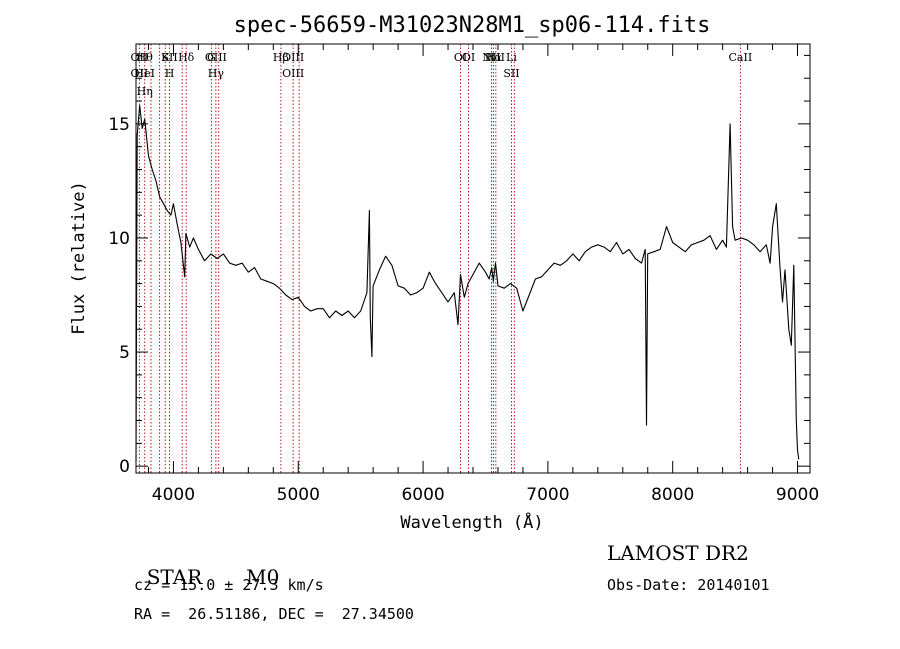 The image size is (900, 649). What do you see at coordinates (293, 73) in the screenshot?
I see `line-label-12-1: OIII` at bounding box center [293, 73].